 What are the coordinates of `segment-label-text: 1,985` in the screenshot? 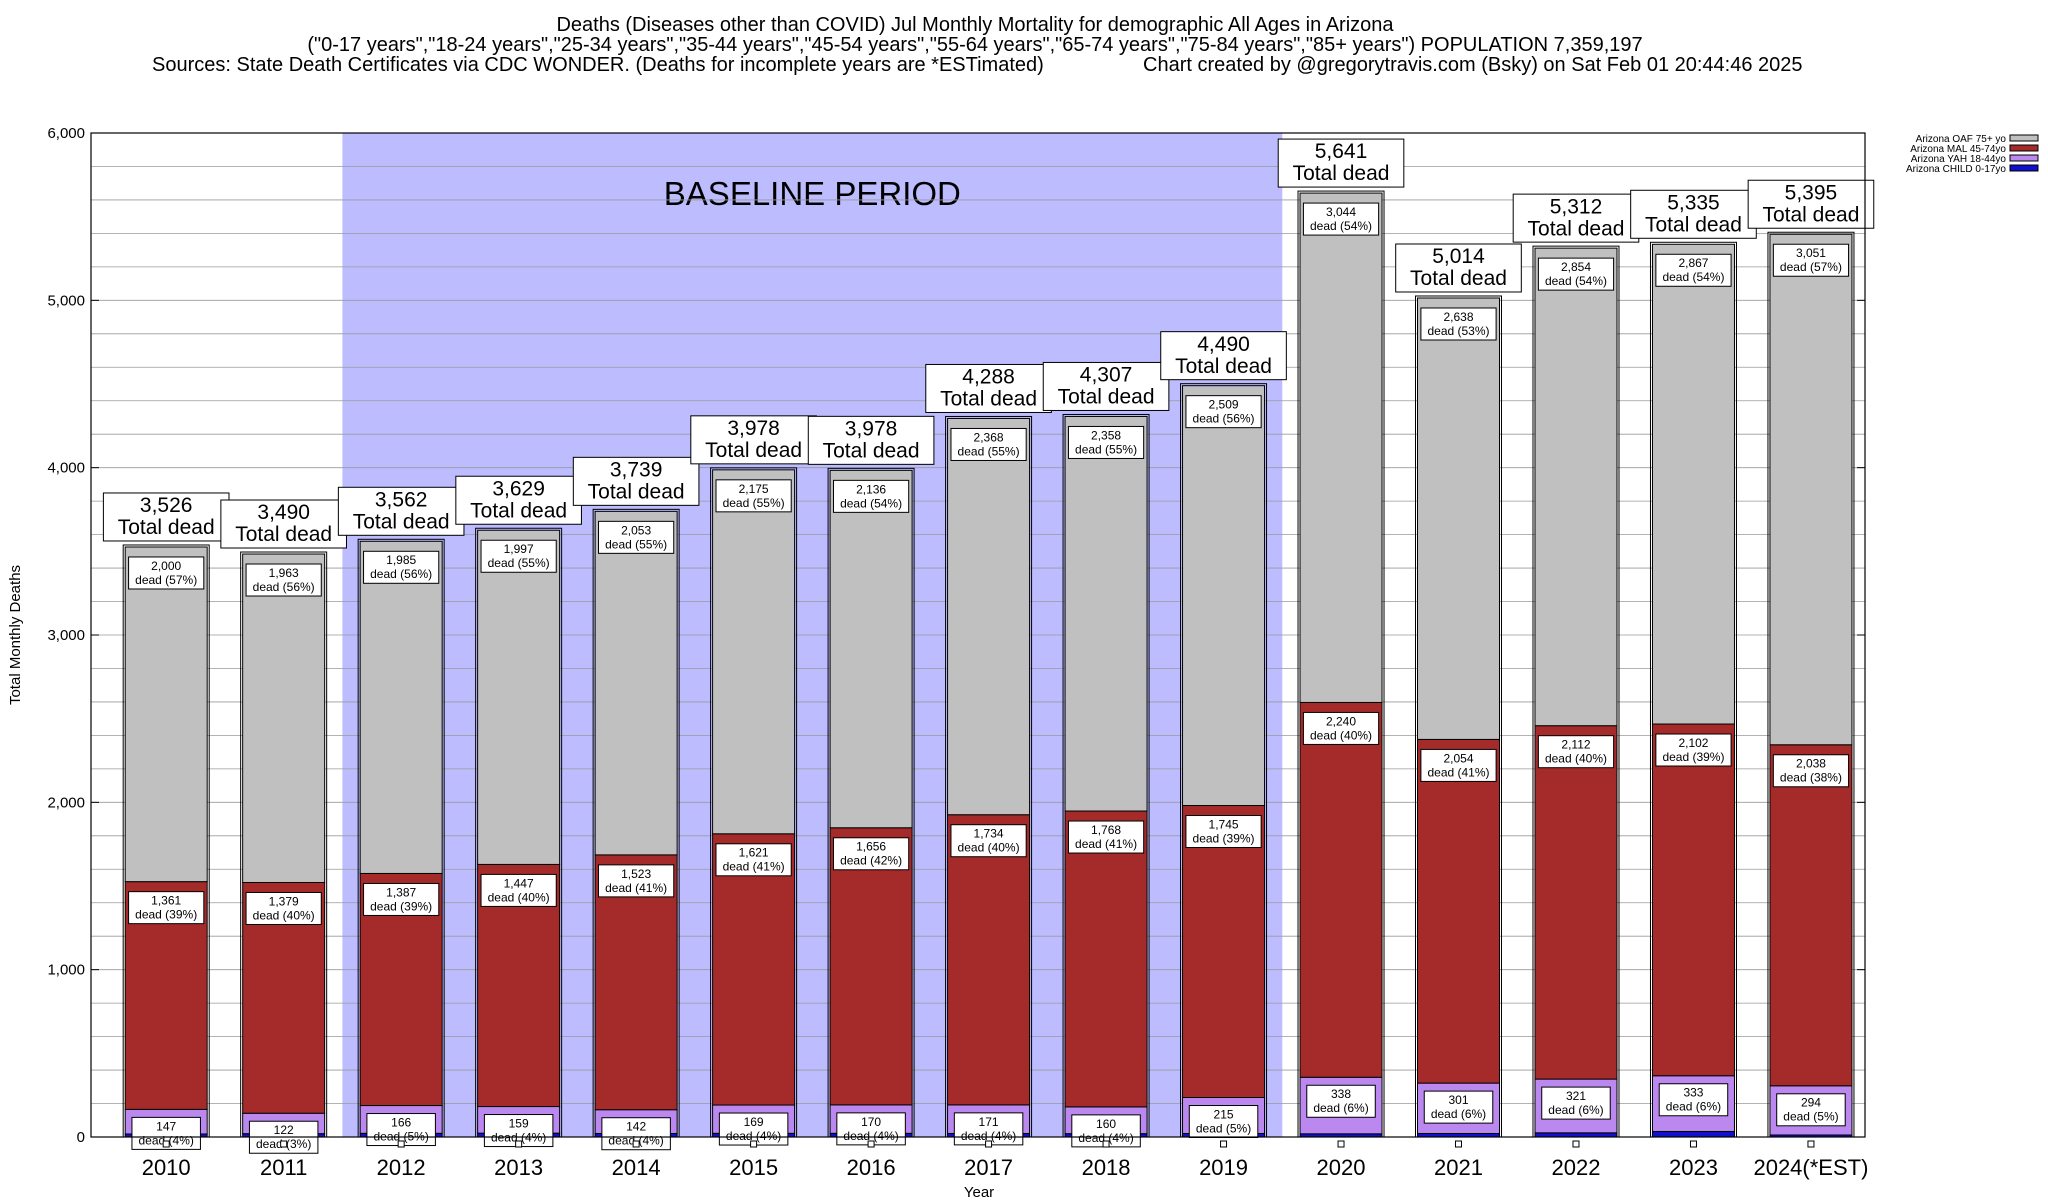 It's located at (401, 560).